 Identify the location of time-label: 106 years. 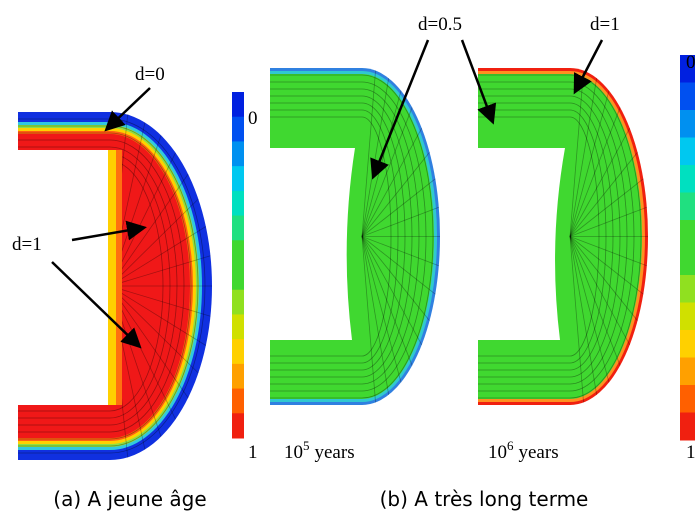
(523, 450).